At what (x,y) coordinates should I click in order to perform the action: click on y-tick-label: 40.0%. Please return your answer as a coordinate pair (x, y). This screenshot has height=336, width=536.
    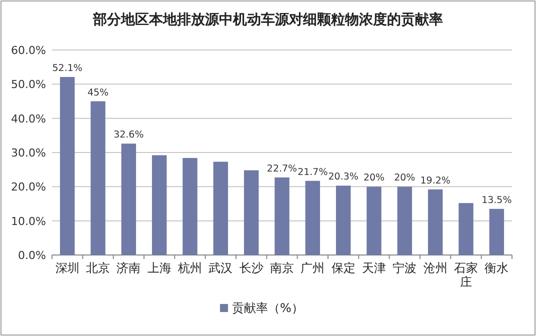
    Looking at the image, I should click on (28, 119).